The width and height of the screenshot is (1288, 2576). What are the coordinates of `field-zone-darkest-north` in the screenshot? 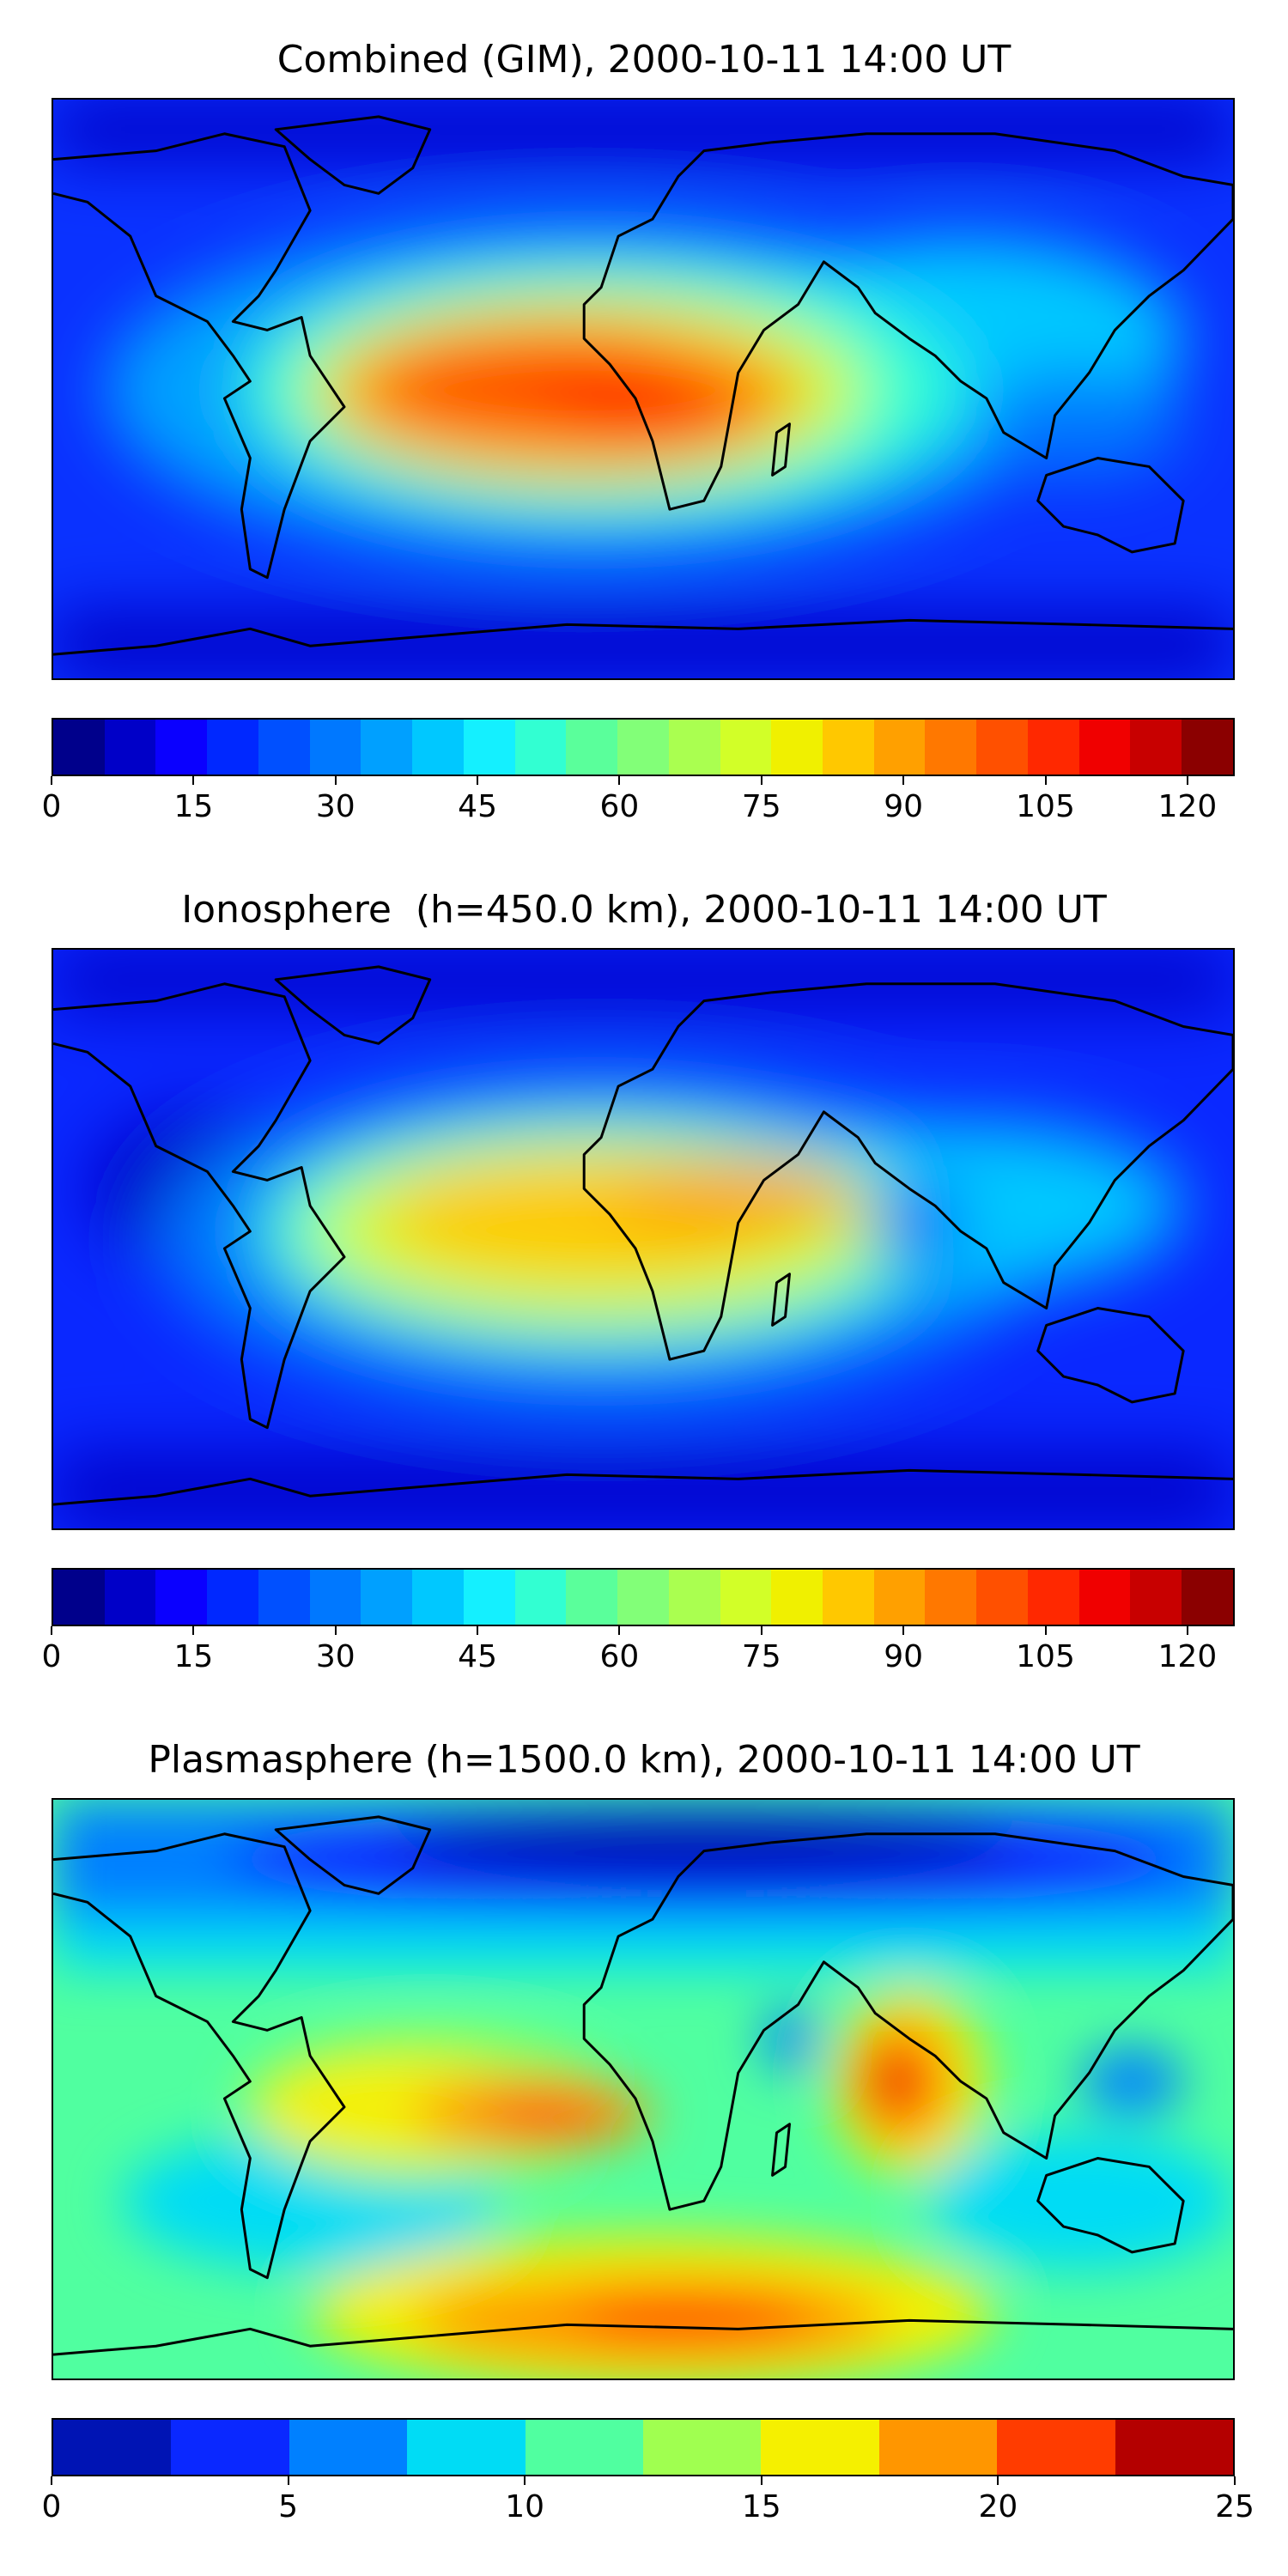 It's located at (704, 1842).